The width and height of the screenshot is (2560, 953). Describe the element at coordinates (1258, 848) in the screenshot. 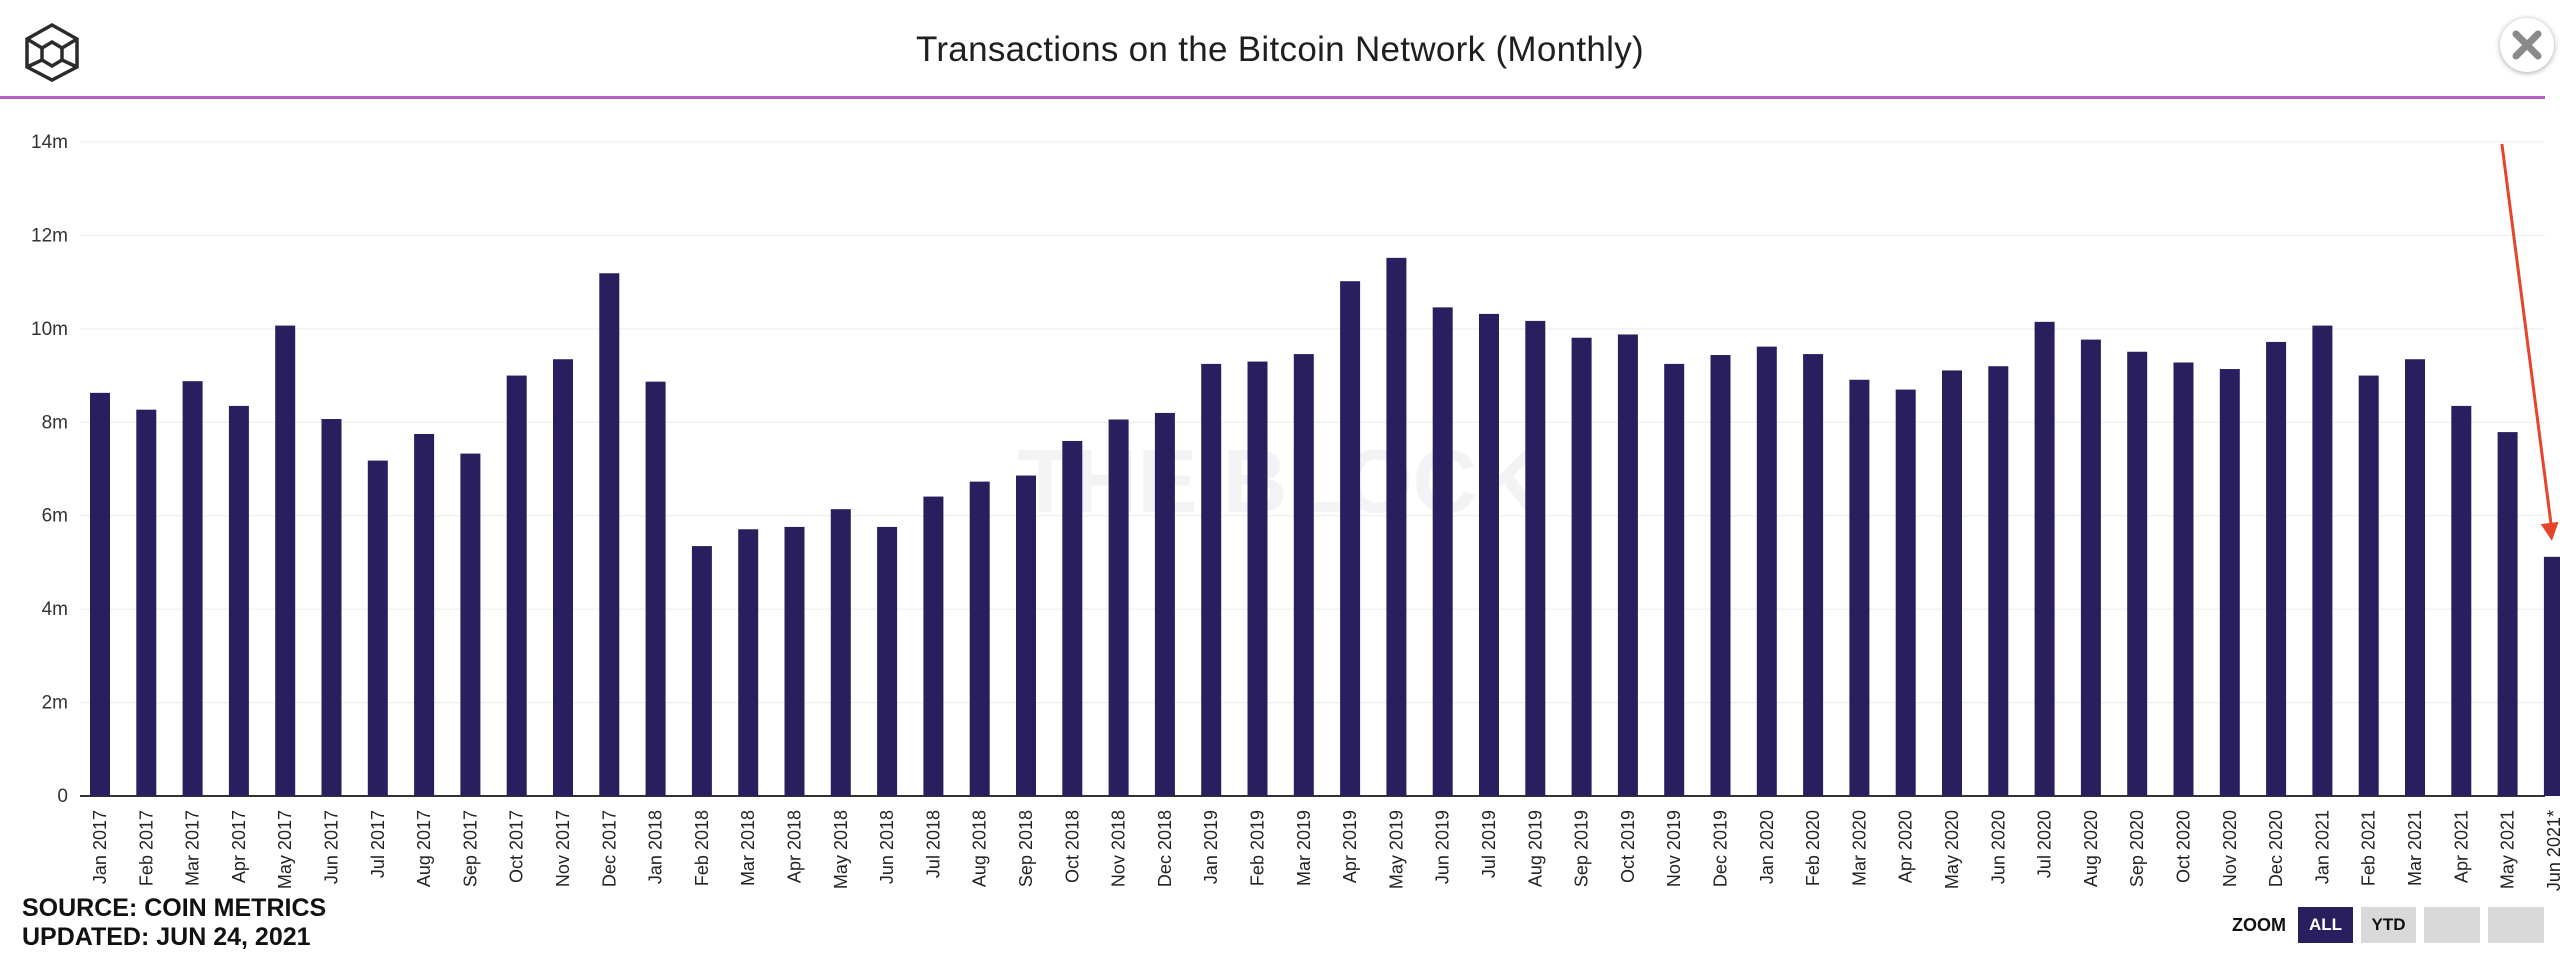

I see `x-tick-label: Feb 2019` at that location.